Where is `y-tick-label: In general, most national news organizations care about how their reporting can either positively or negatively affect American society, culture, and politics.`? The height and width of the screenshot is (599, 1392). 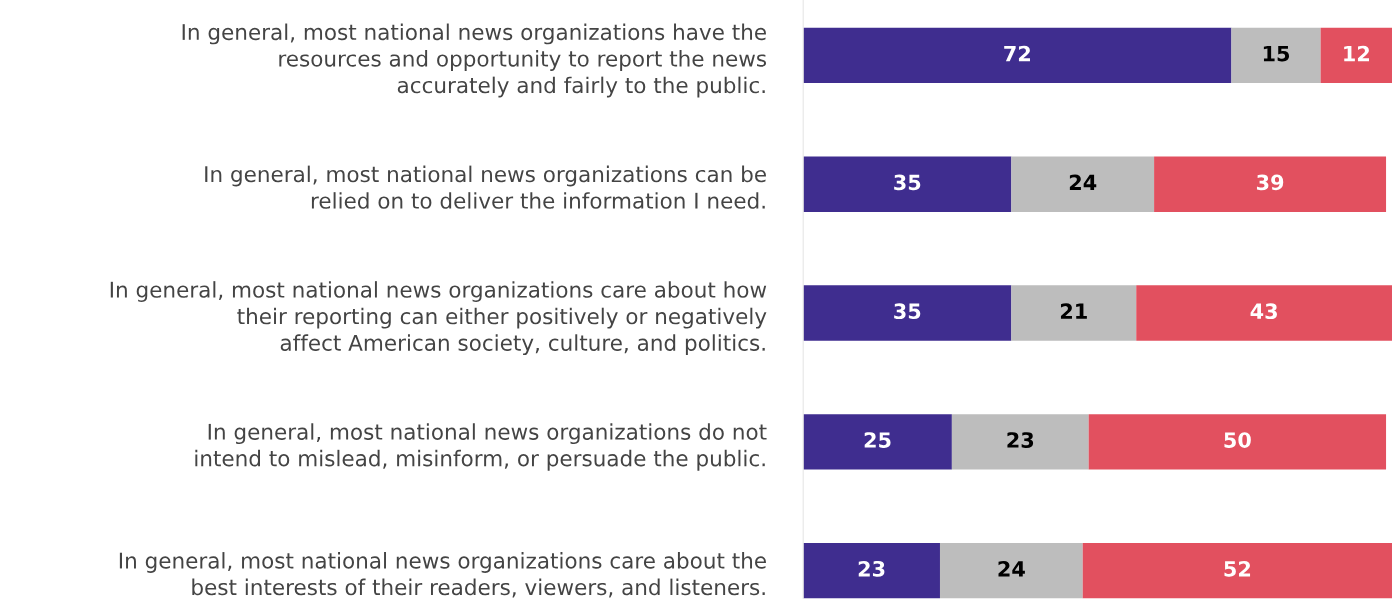 y-tick-label: In general, most national news organizations care about how their reporting can either positively or negatively affect American society, culture, and politics. is located at coordinates (438, 318).